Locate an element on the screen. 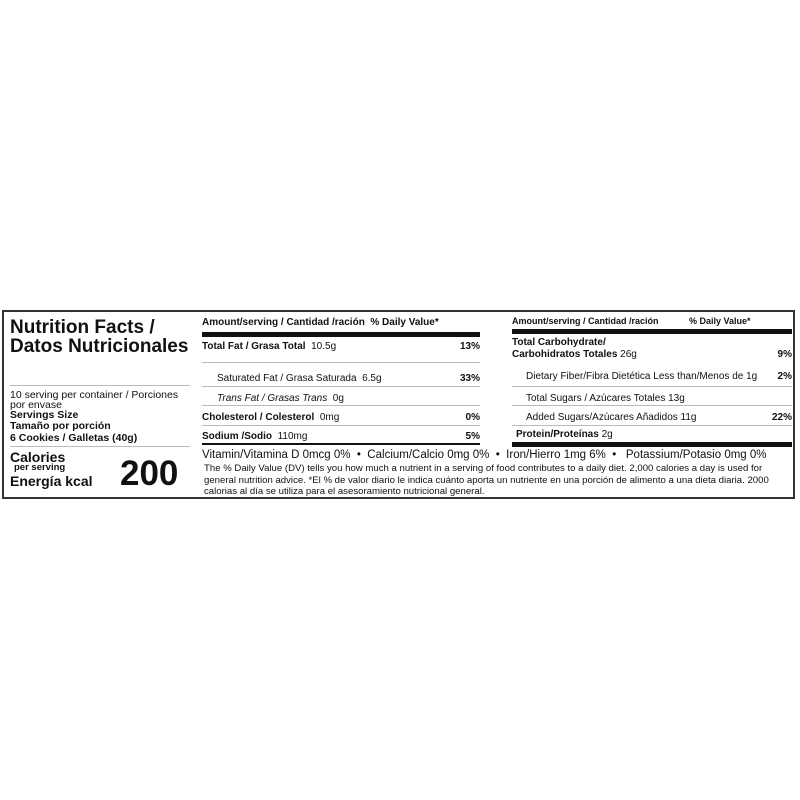 The image size is (800, 800). dv-total-fat: 13% is located at coordinates (469, 346).